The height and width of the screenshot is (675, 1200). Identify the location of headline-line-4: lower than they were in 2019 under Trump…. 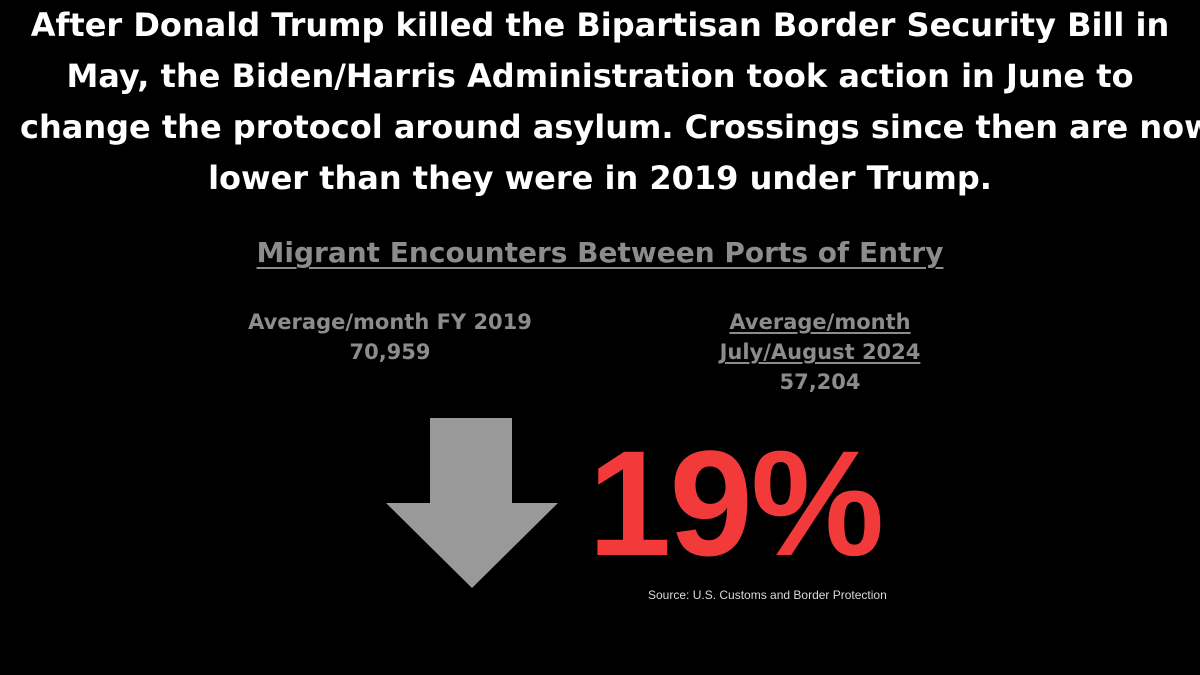
(600, 178).